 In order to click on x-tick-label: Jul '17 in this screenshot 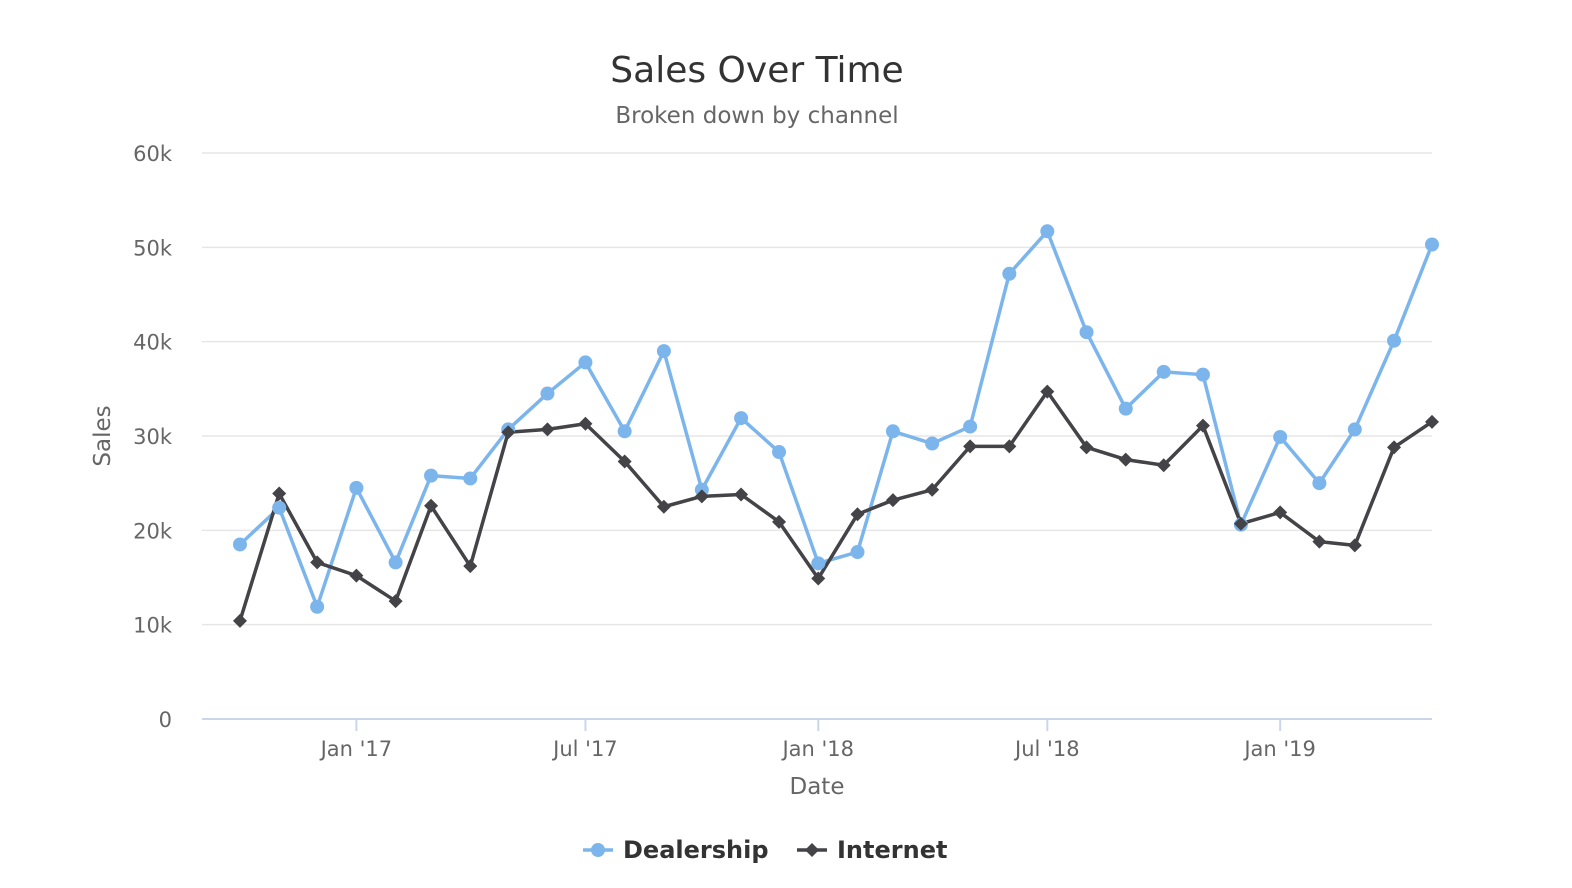, I will do `click(584, 749)`.